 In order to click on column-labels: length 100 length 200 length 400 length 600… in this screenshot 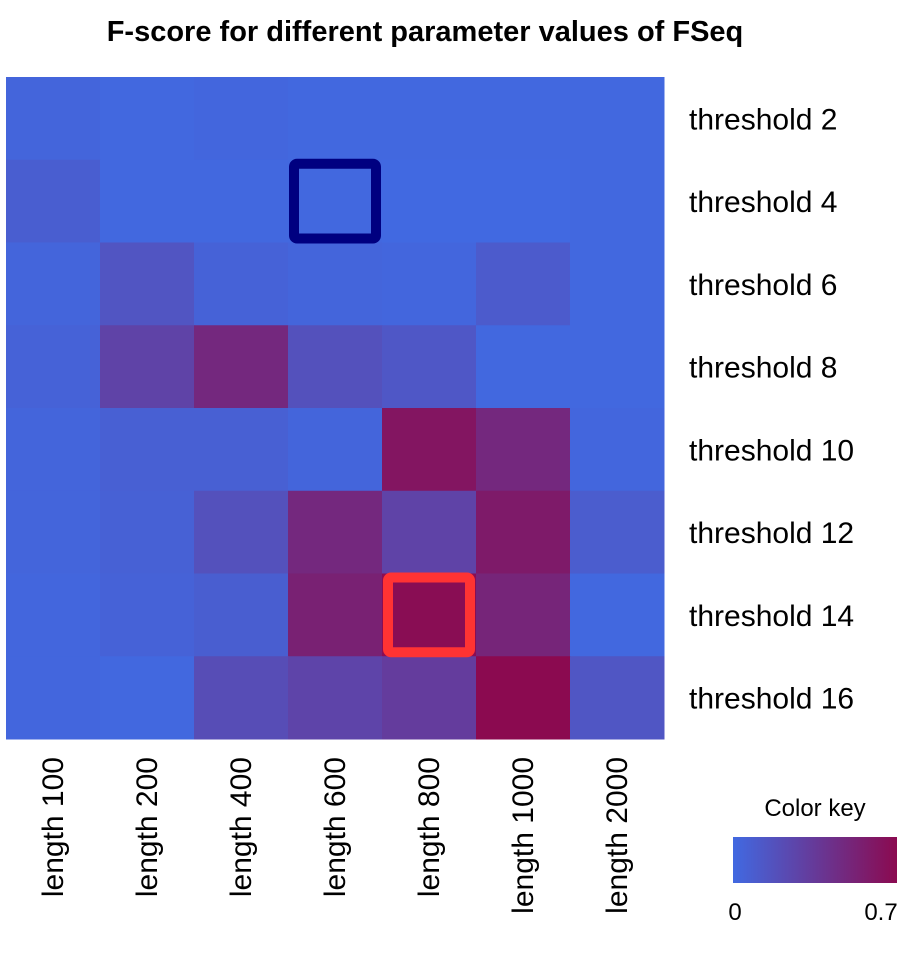, I will do `click(335, 835)`.